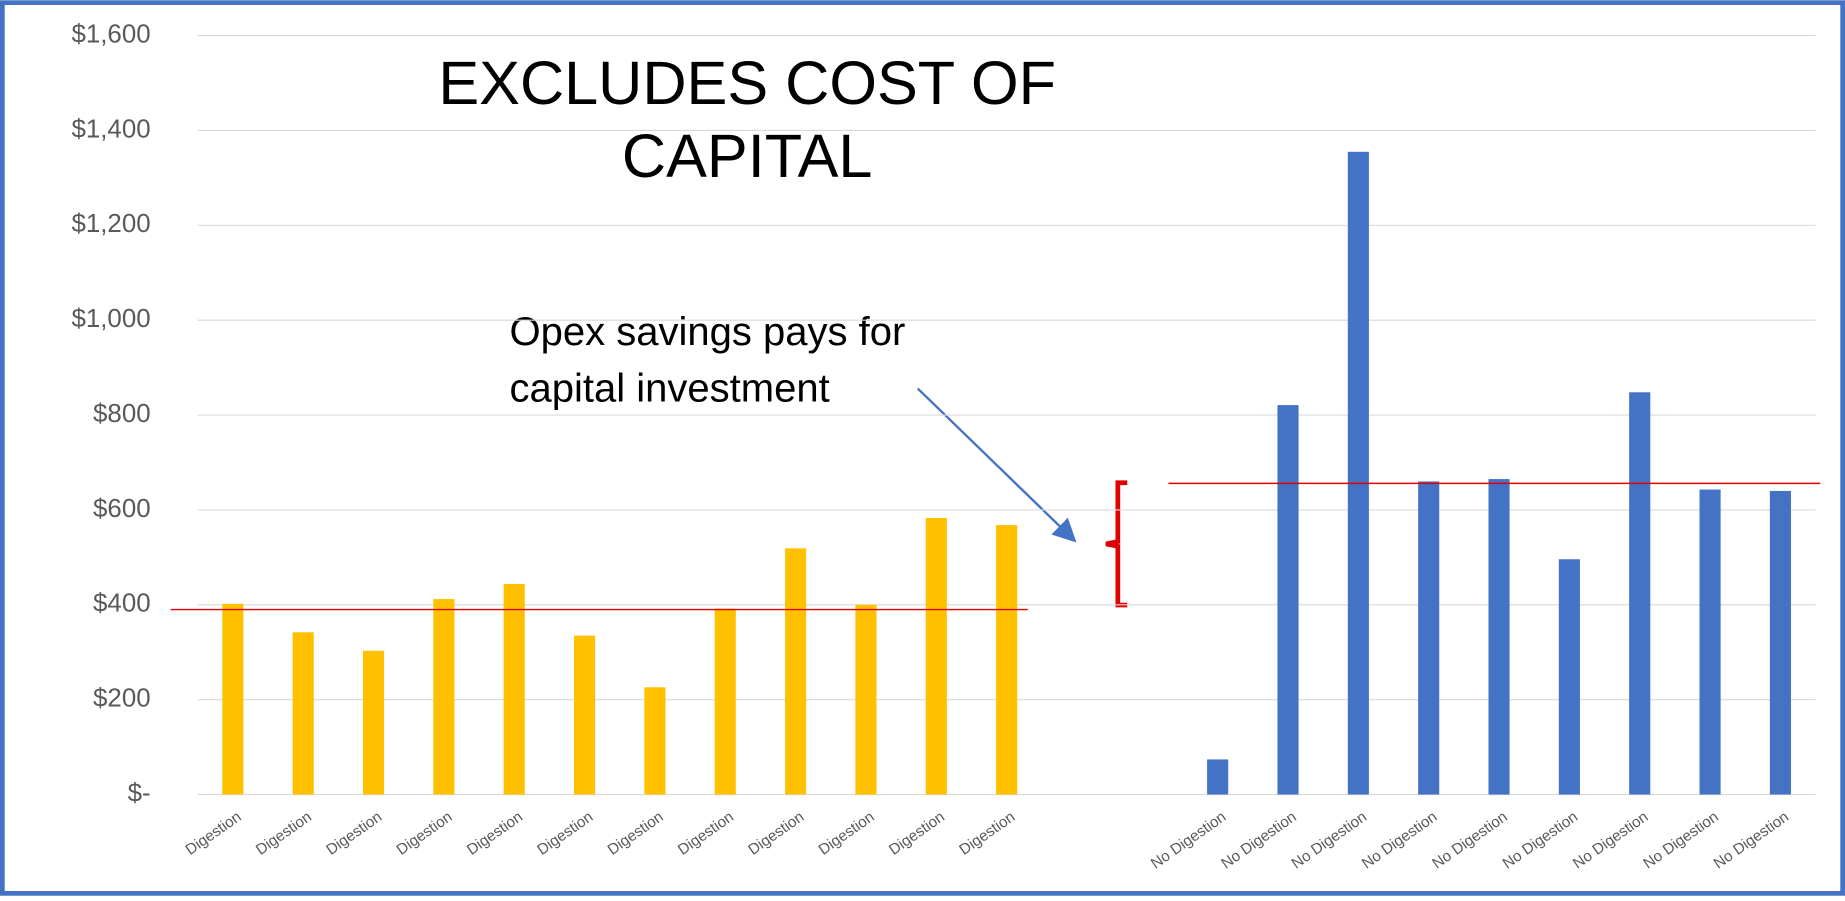 The width and height of the screenshot is (1845, 901). I want to click on annotation-box: Opex savings pays for capital investment, so click(707, 360).